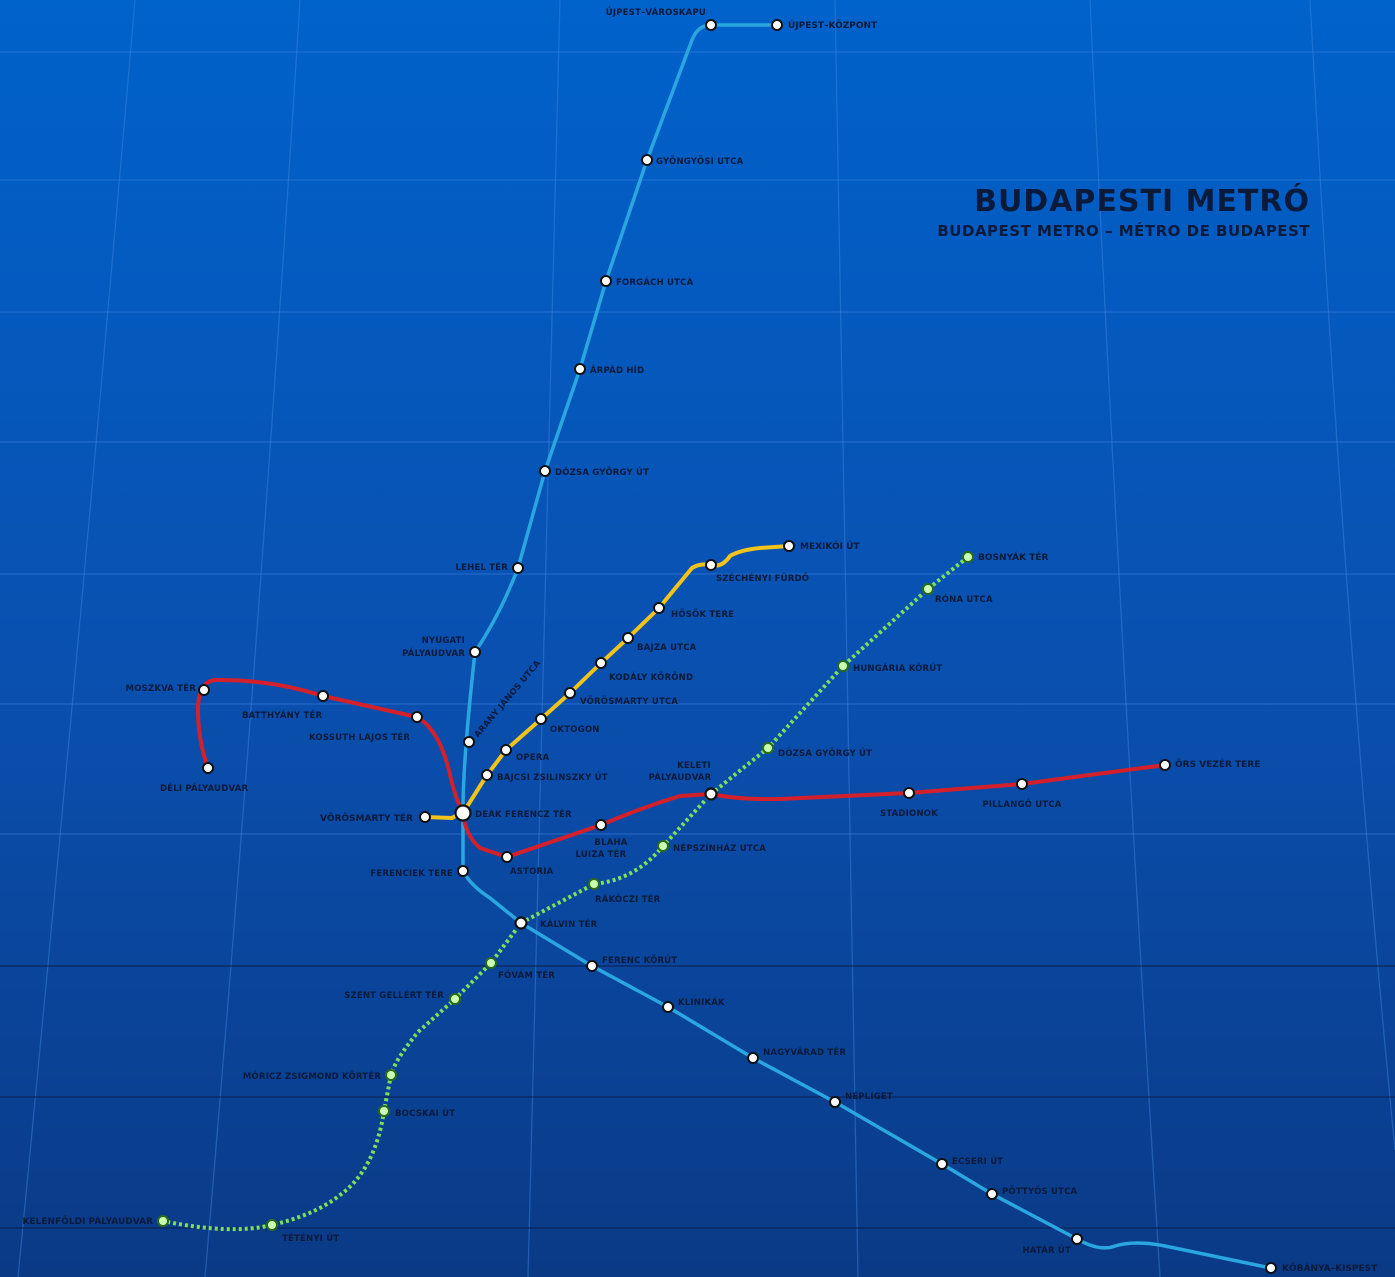  I want to click on station-dozsa-gyorgy-ut-m3, so click(545, 471).